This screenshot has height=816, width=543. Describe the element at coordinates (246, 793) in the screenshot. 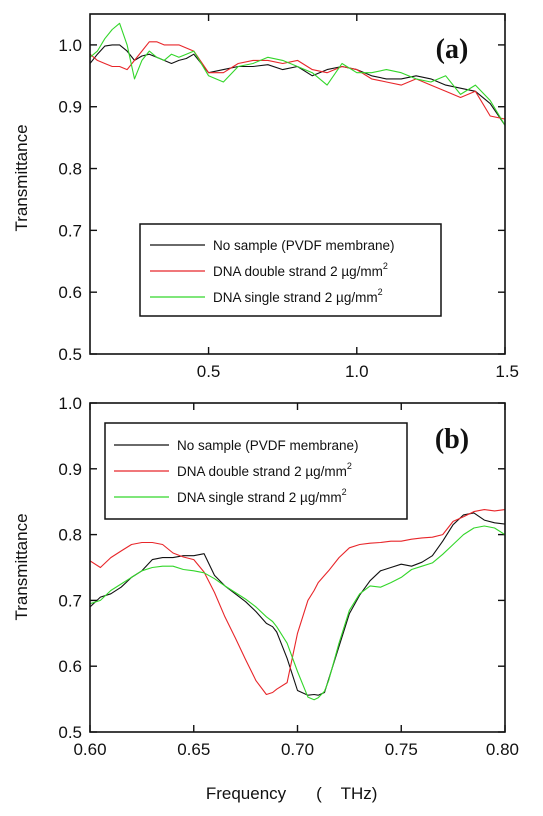

I see `x-axis-label-word: Frequency` at that location.